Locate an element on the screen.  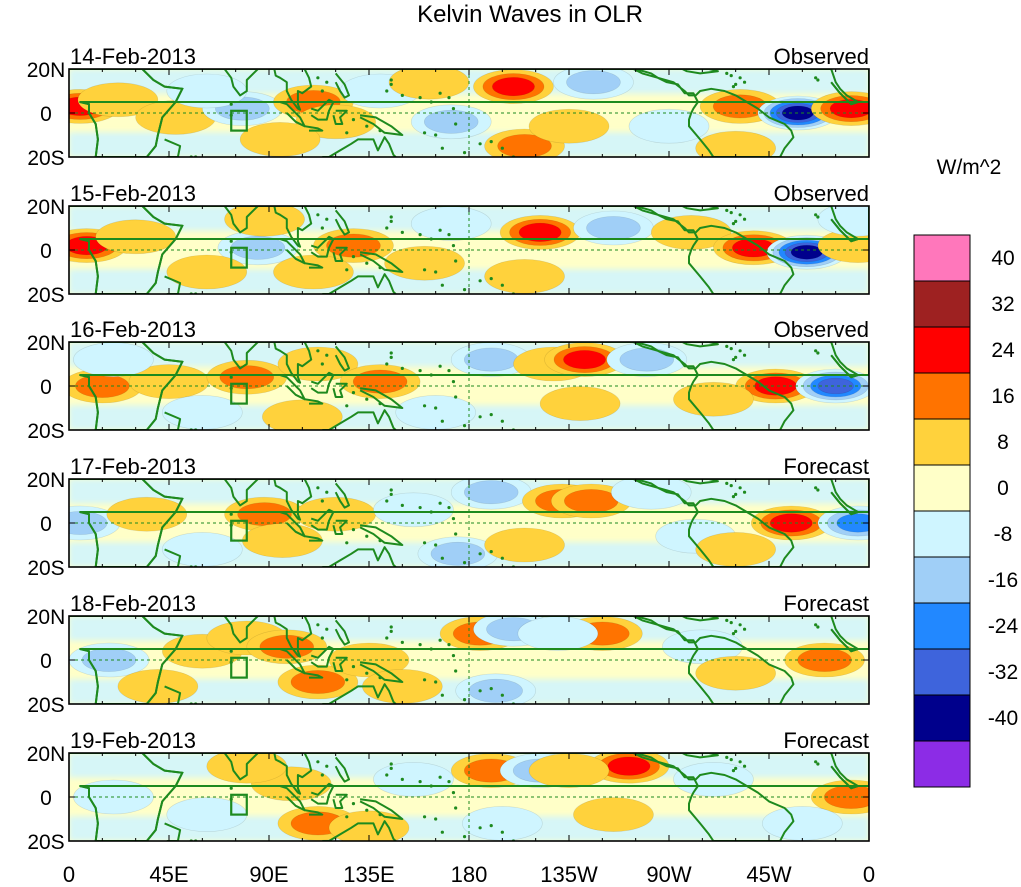
panel-date: 15-Feb-2013 is located at coordinates (133, 193).